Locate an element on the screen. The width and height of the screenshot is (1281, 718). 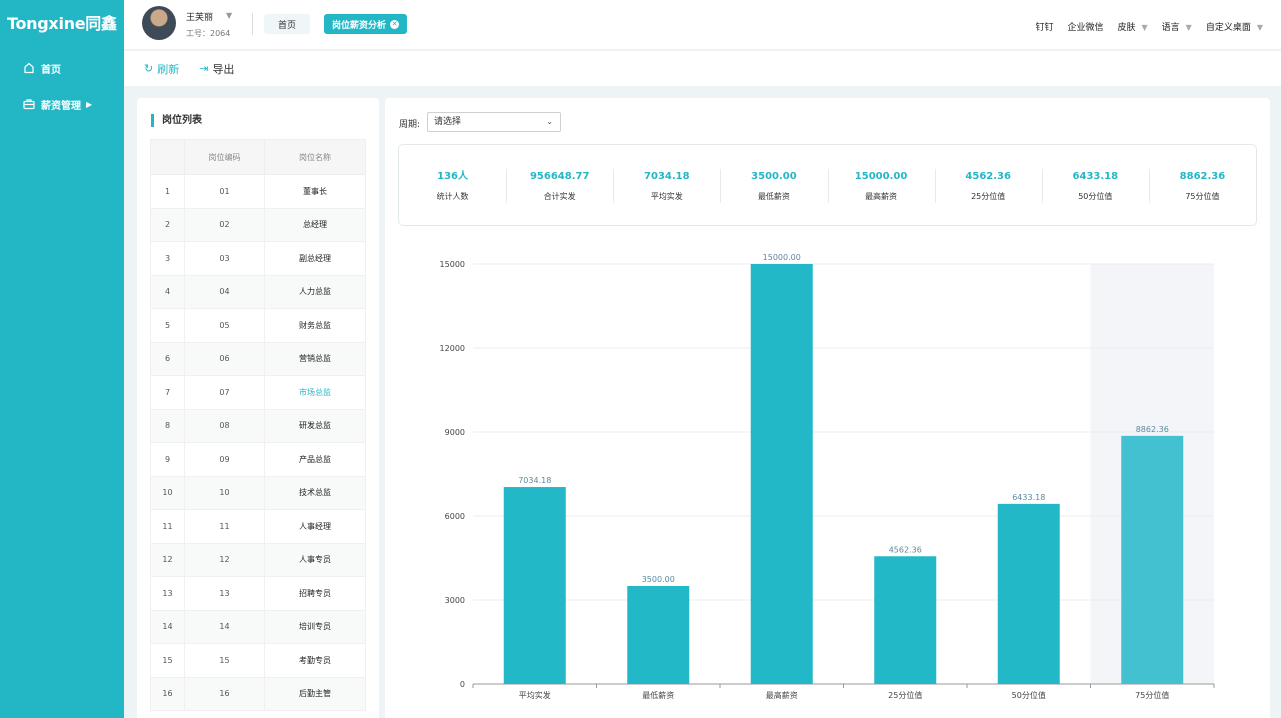
table-row: 14 14 培训专员 is located at coordinates (258, 626).